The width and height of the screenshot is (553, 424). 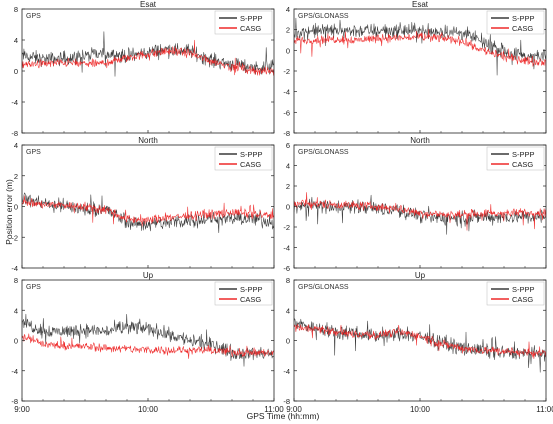 What do you see at coordinates (9, 212) in the screenshot?
I see `figure-ylabel: Position error (m)` at bounding box center [9, 212].